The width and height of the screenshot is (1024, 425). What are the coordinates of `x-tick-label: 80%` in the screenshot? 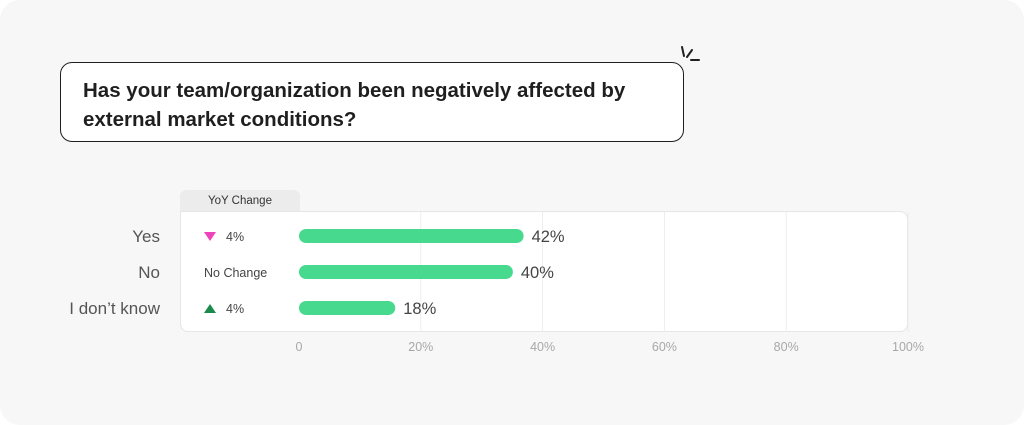 It's located at (786, 347).